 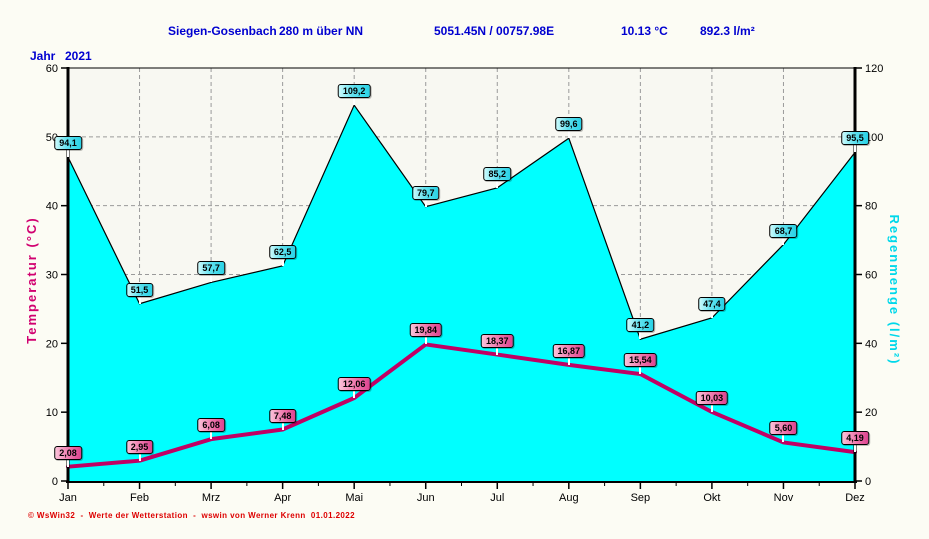 I want to click on month-label: Jul, so click(x=497, y=498).